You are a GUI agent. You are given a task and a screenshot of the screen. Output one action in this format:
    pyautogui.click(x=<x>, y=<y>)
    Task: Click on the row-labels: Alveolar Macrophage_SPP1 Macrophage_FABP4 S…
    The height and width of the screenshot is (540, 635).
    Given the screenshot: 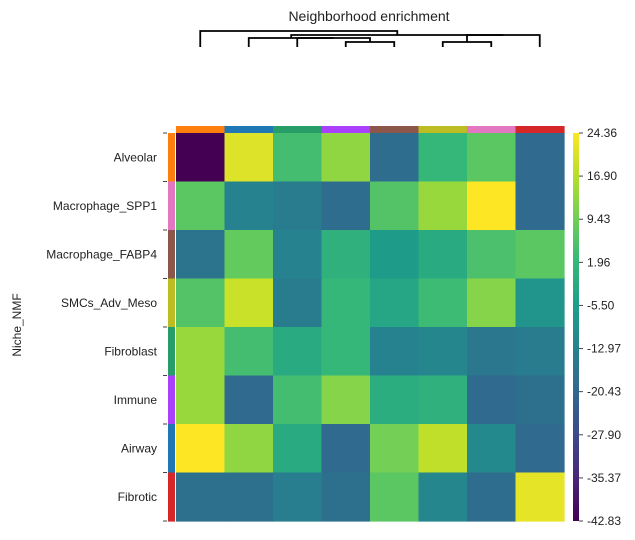 What is the action you would take?
    pyautogui.click(x=101, y=327)
    